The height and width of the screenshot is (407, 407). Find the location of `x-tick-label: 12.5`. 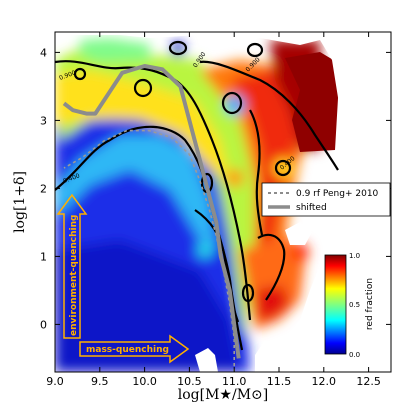

x-tick-label: 12.5 is located at coordinates (368, 381).